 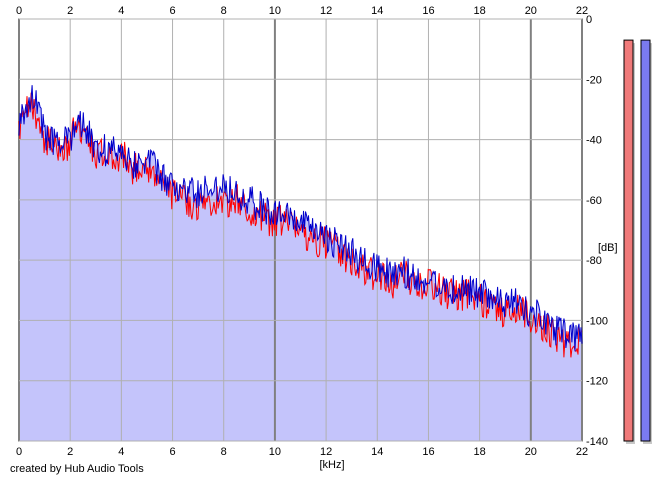 What do you see at coordinates (597, 442) in the screenshot?
I see `y-tick-label: -140` at bounding box center [597, 442].